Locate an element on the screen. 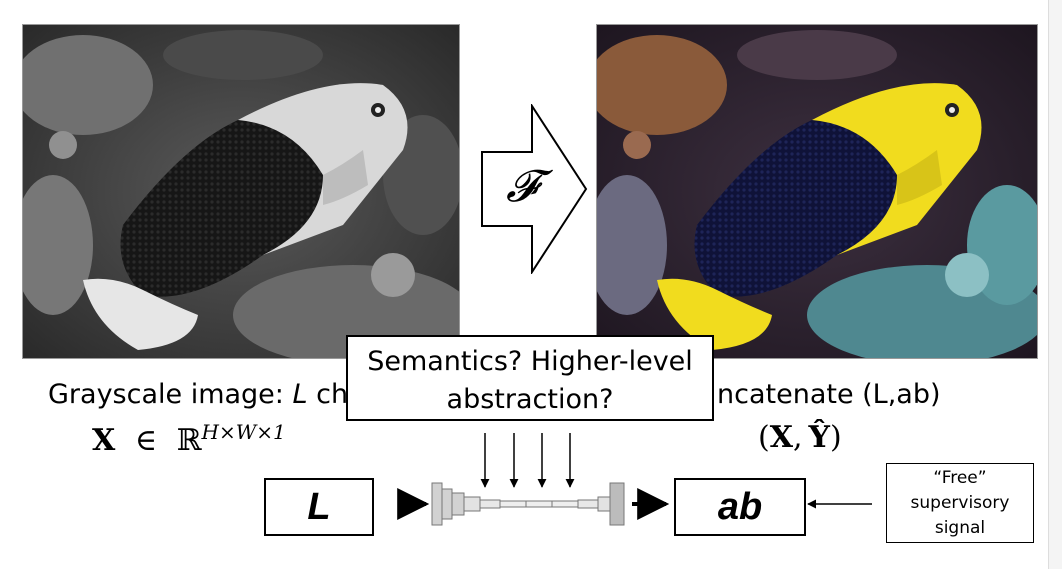  edge-strip is located at coordinates (1055, 284).